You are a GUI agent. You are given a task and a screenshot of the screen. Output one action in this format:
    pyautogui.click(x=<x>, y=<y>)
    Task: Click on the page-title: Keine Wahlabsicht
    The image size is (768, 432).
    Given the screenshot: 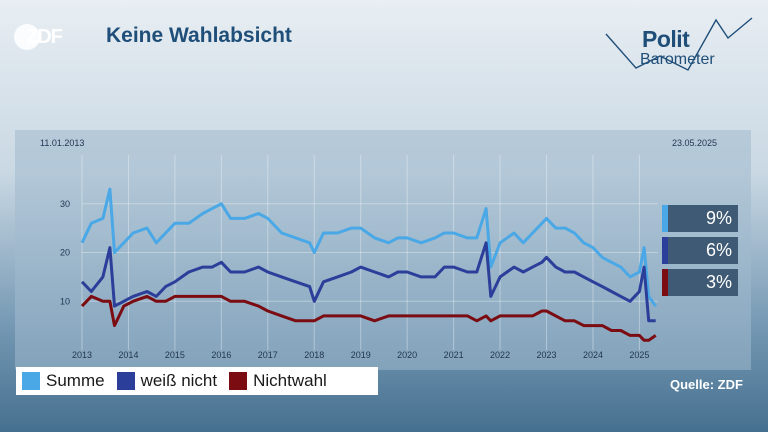 What is the action you would take?
    pyautogui.click(x=199, y=35)
    